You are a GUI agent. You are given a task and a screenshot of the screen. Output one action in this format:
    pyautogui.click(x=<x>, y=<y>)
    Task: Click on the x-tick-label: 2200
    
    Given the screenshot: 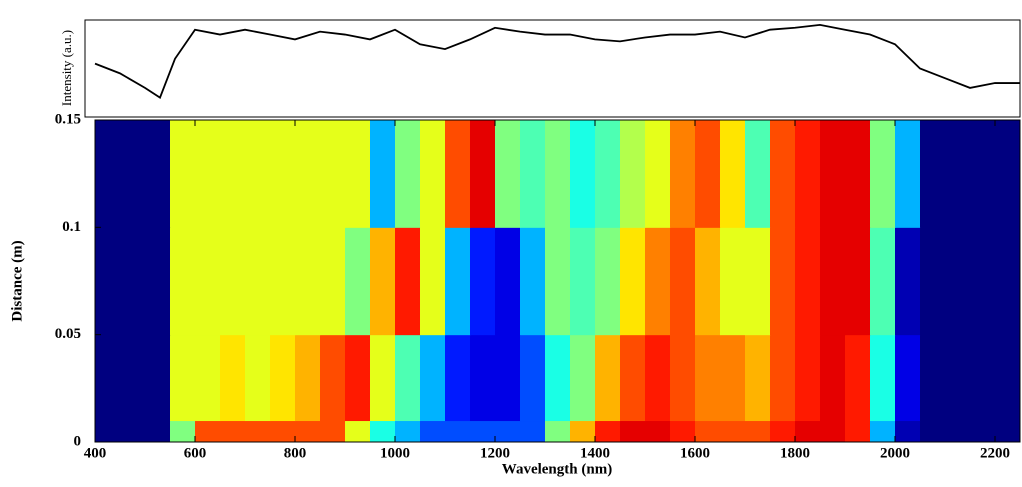 What is the action you would take?
    pyautogui.click(x=995, y=453)
    